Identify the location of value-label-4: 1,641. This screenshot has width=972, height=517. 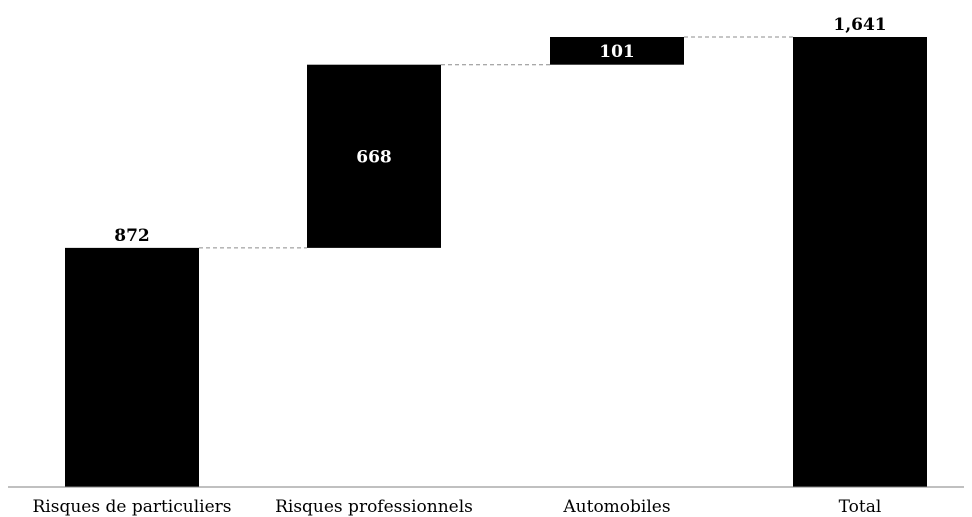
(859, 25).